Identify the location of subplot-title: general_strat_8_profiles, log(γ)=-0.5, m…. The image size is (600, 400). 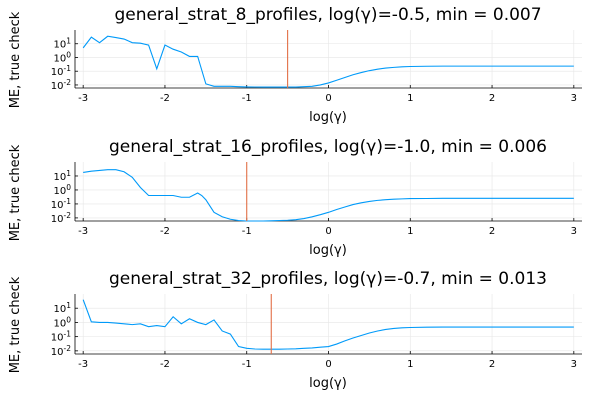
(327, 15).